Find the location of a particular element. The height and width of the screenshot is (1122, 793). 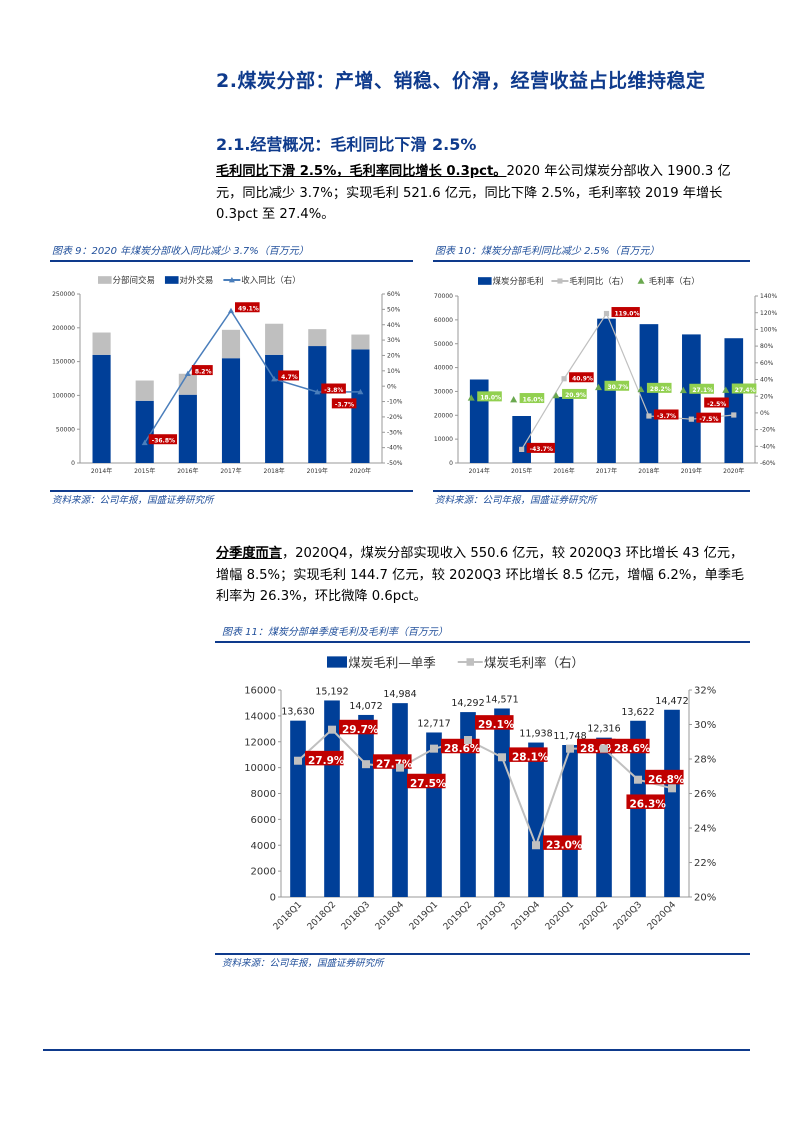

paragraph-lead: 分季度而言 is located at coordinates (249, 553).